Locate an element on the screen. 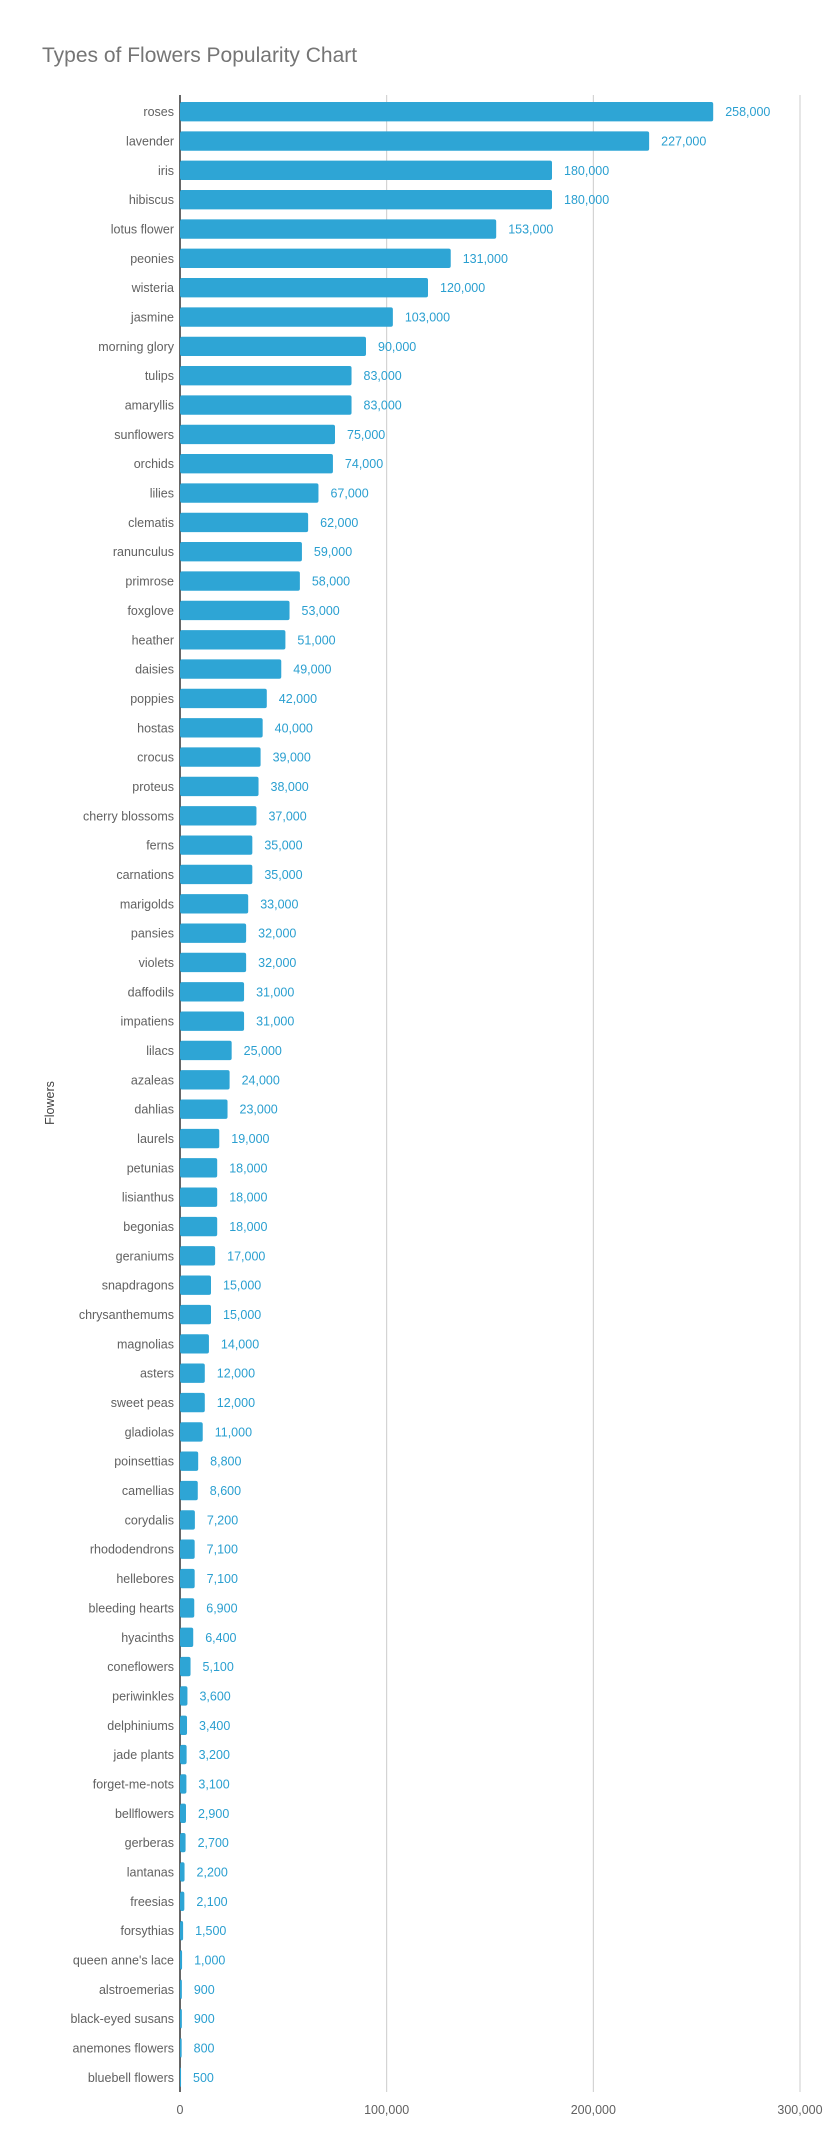 The height and width of the screenshot is (2156, 840). value-label: 131,000 is located at coordinates (485, 259).